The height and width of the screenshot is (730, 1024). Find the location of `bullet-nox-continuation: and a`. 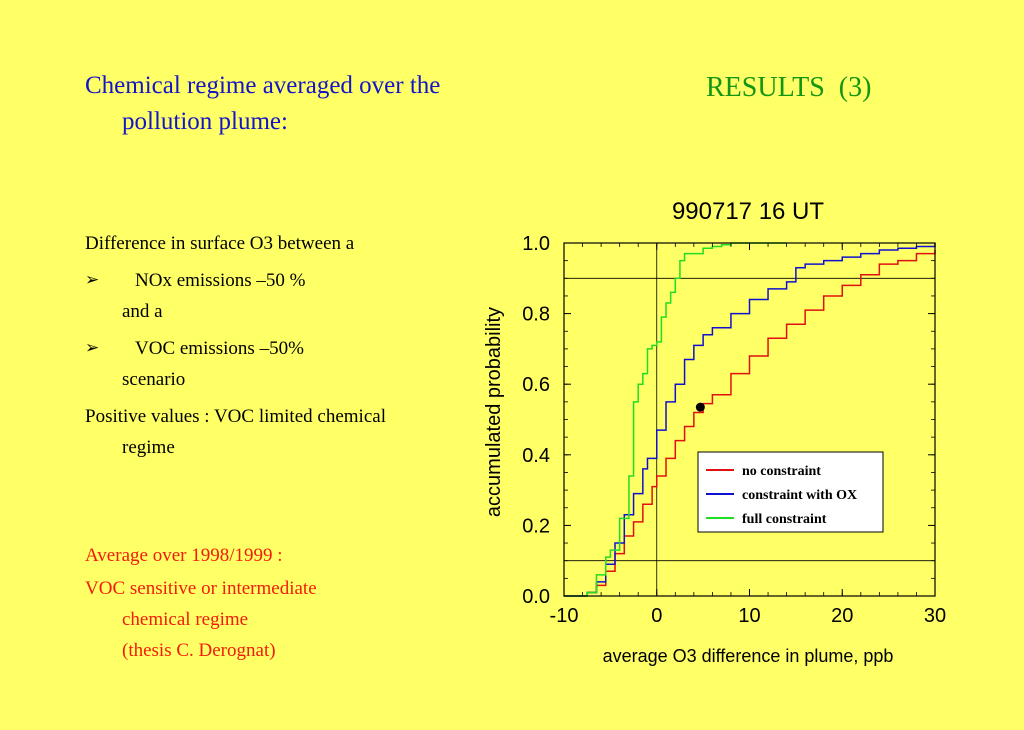

bullet-nox-continuation: and a is located at coordinates (142, 311).